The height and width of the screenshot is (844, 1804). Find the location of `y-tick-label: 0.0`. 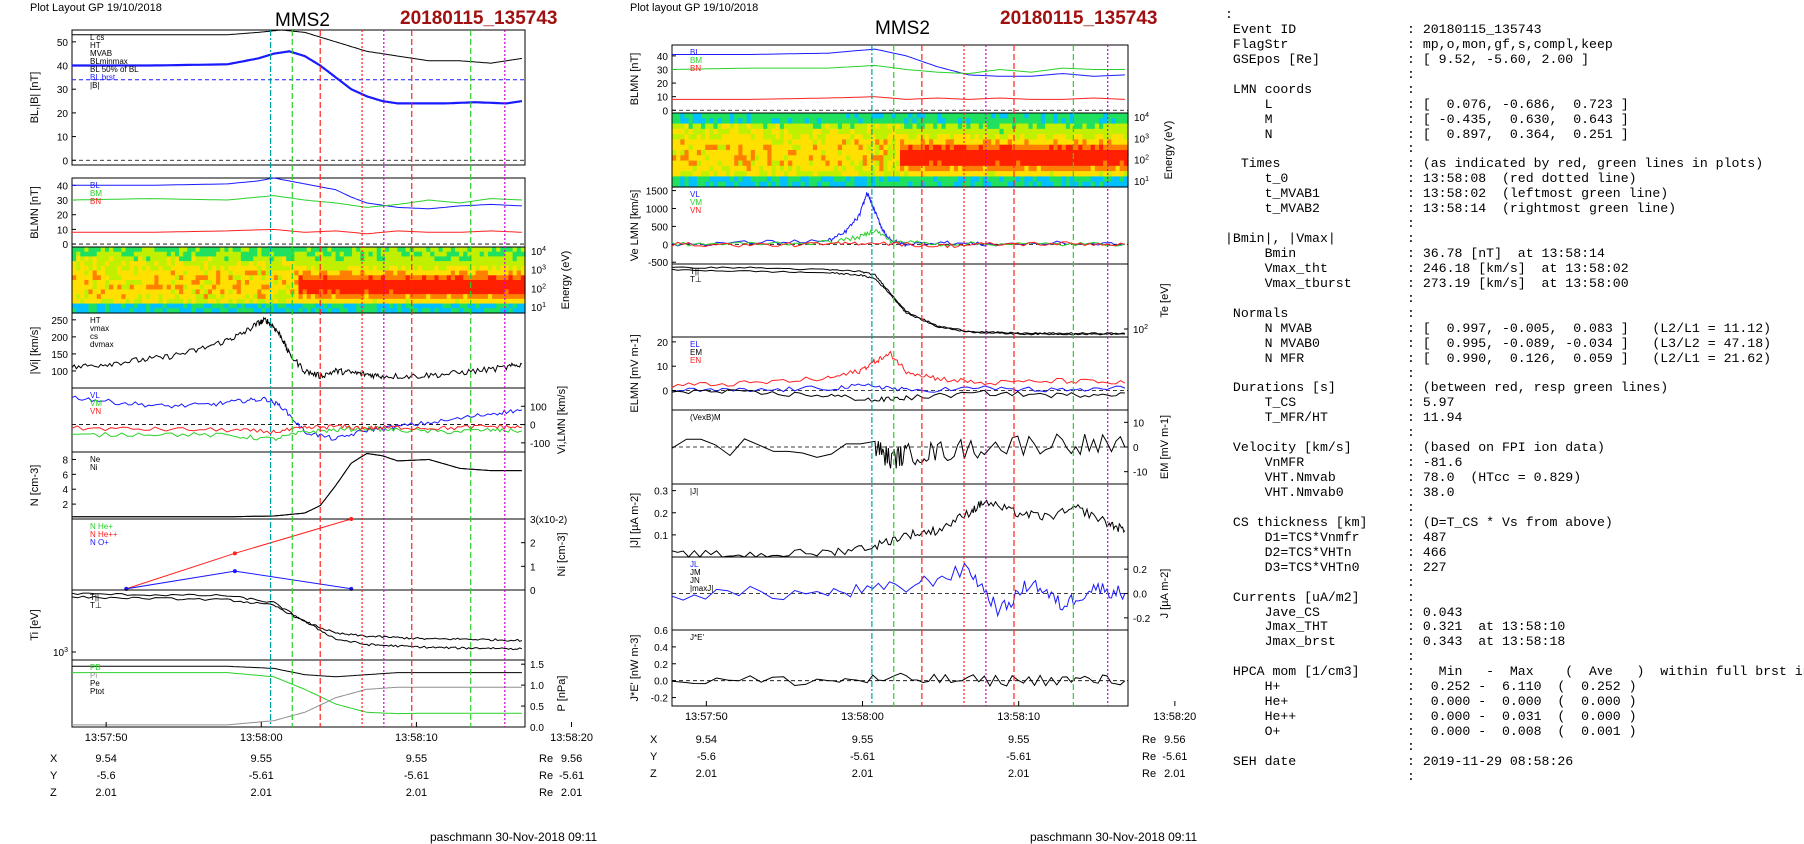

y-tick-label: 0.0 is located at coordinates (1140, 595).